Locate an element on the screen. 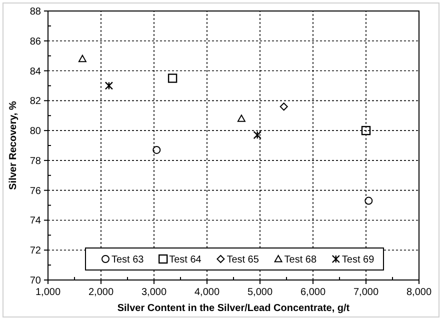 This screenshot has width=443, height=320. y-tick-label: 74 is located at coordinates (36, 221).